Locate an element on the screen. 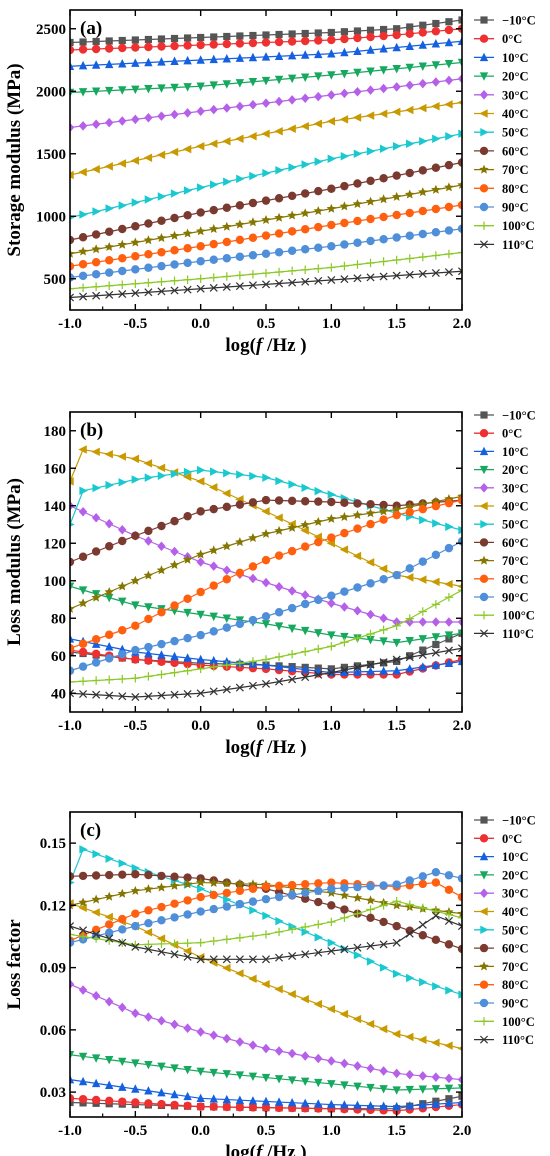 The height and width of the screenshot is (1156, 550). x-tick-label: 1.0 is located at coordinates (331, 1131).